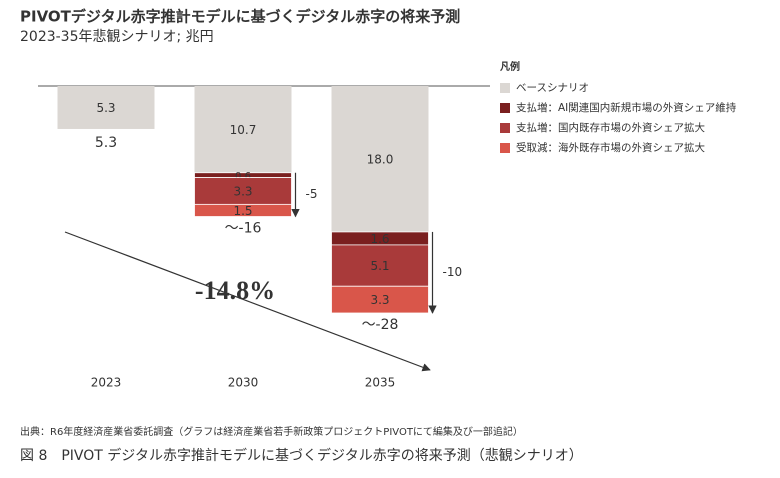 The width and height of the screenshot is (780, 478). What do you see at coordinates (380, 383) in the screenshot?
I see `x-tick-label: 2035` at bounding box center [380, 383].